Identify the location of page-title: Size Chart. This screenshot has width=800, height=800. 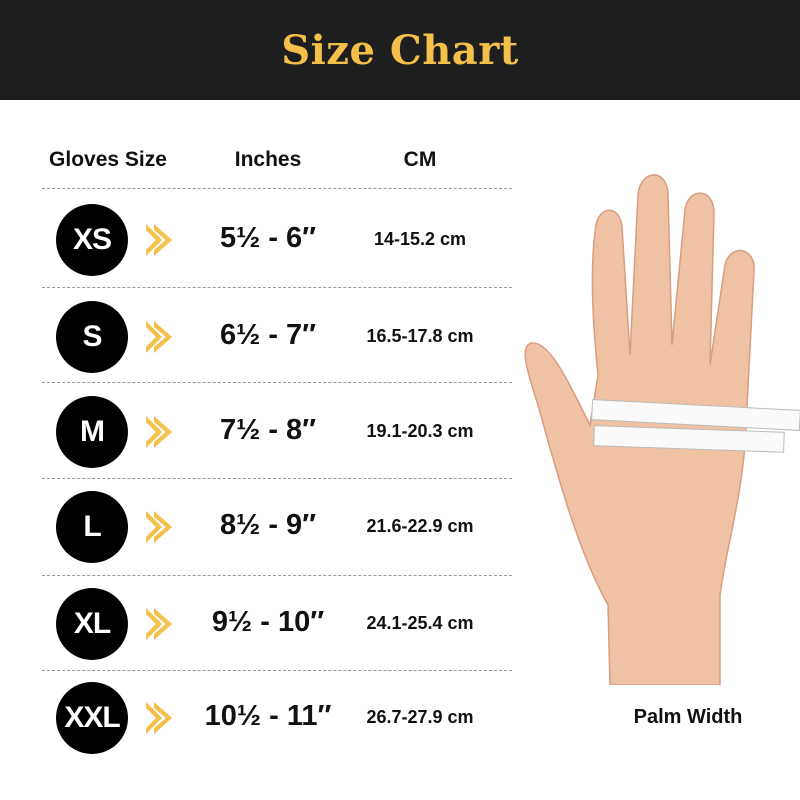
(400, 50).